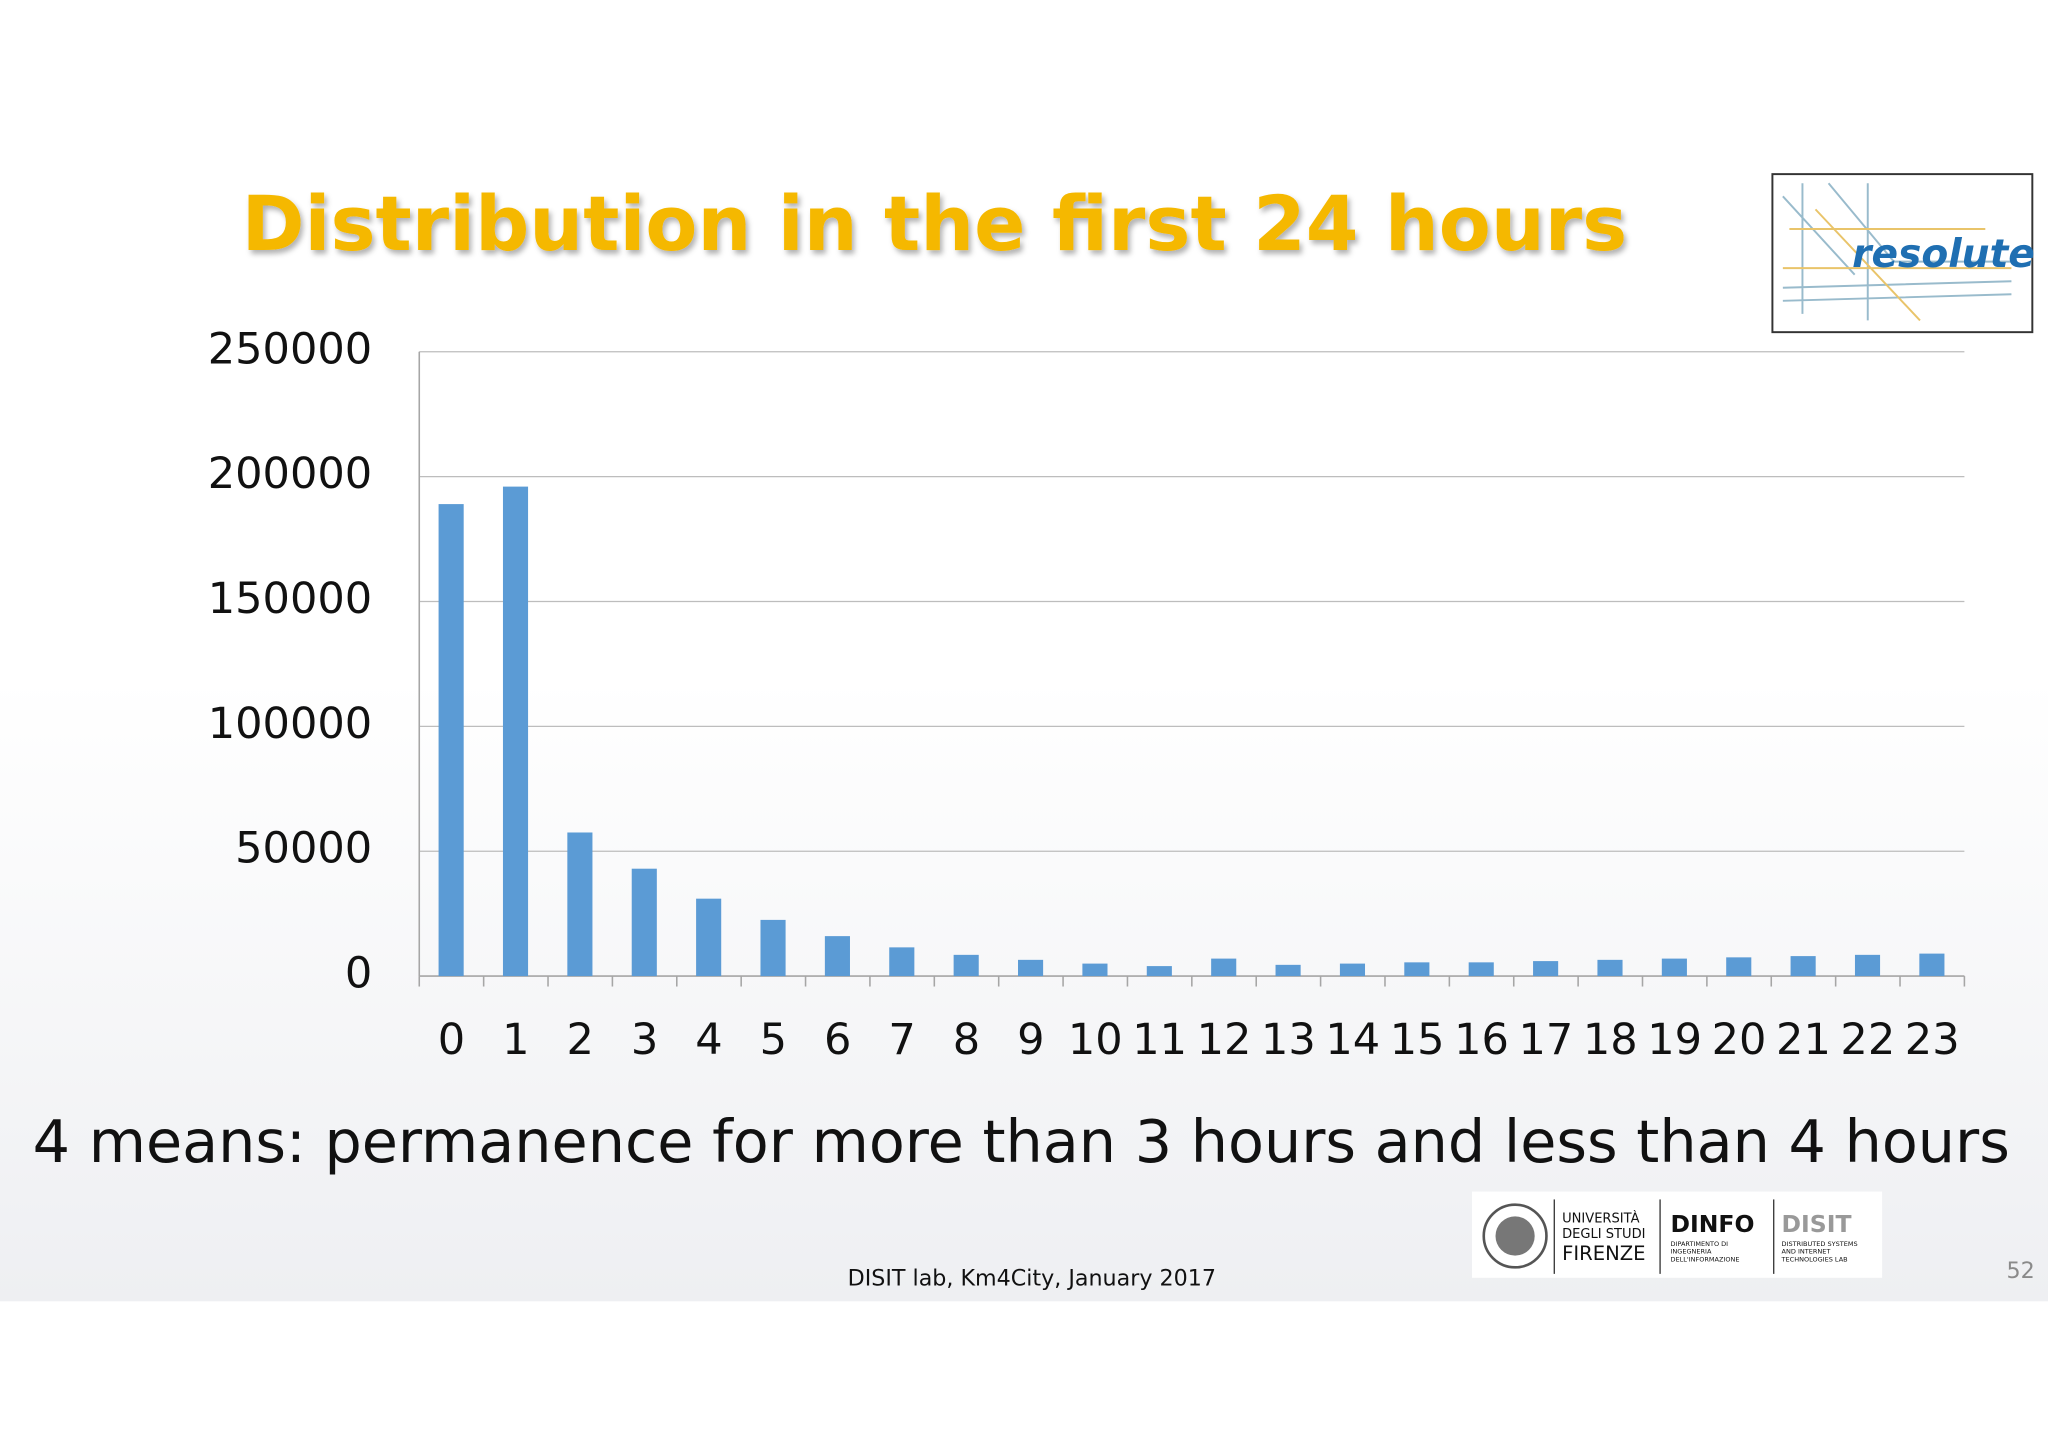 The image size is (2048, 1448). What do you see at coordinates (580, 1040) in the screenshot?
I see `x-tick-label: 2` at bounding box center [580, 1040].